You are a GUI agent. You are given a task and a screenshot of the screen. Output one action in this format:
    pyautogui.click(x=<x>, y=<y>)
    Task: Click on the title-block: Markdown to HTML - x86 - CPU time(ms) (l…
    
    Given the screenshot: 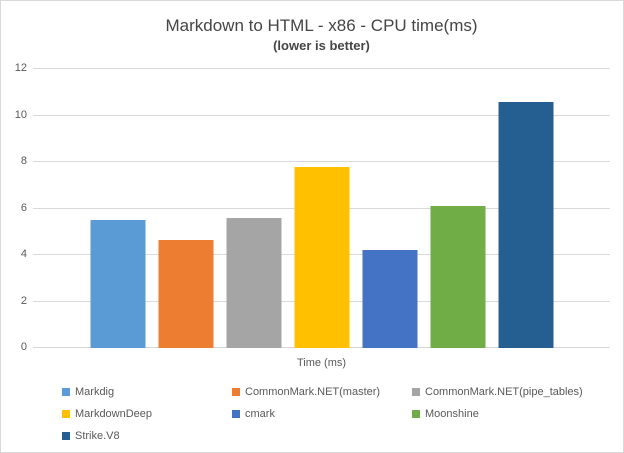 What is the action you would take?
    pyautogui.click(x=321, y=34)
    